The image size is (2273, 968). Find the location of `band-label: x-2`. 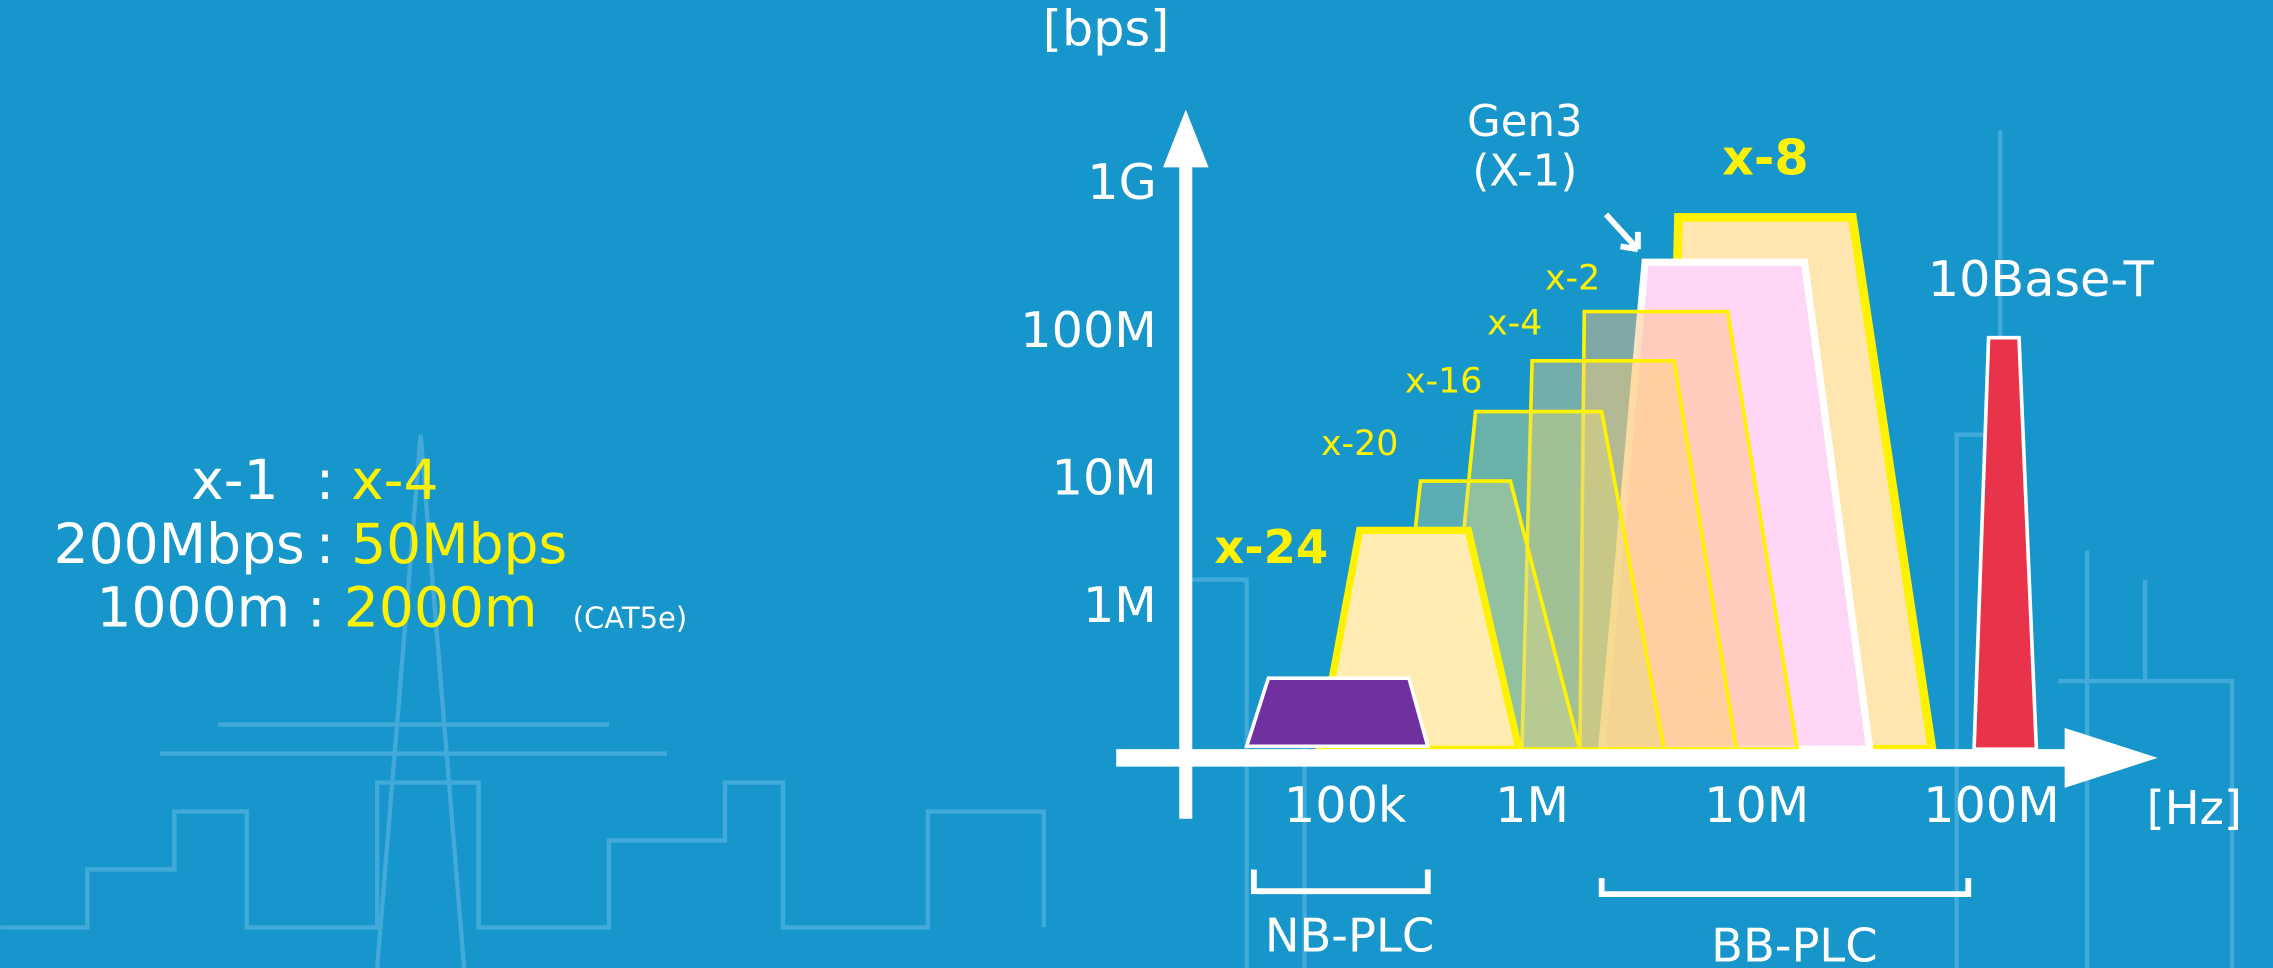

band-label: x-2 is located at coordinates (1572, 279).